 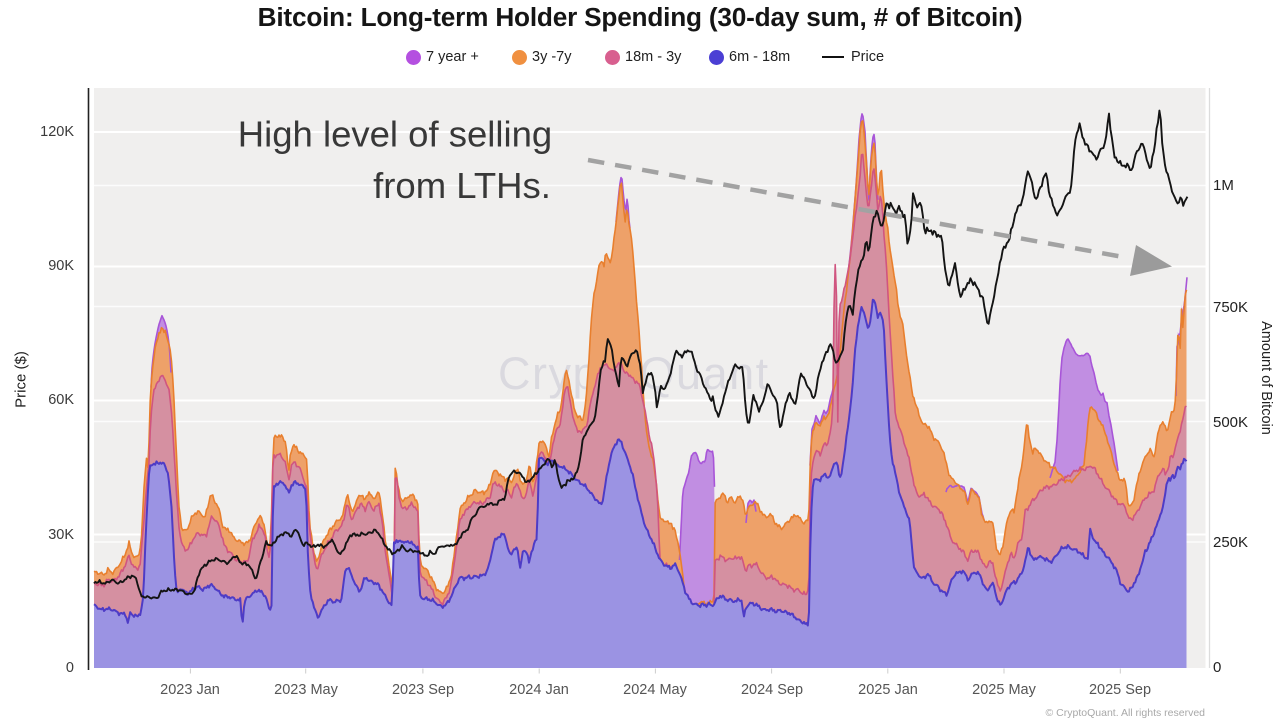 I want to click on svg-text: from LTHs., so click(x=462, y=185).